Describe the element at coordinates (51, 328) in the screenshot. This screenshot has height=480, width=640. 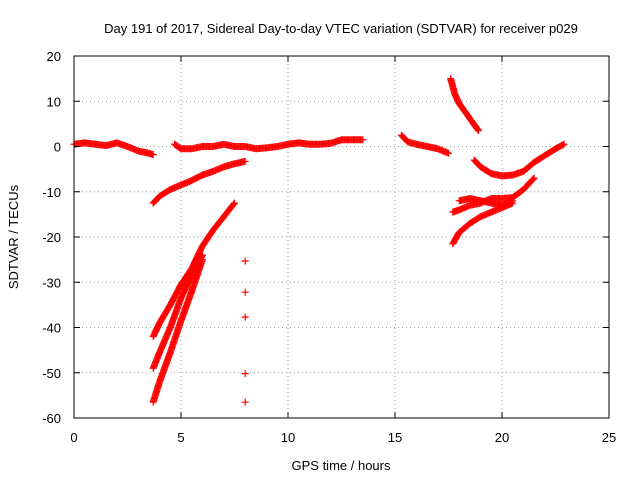
I see `y-tick-label: -40` at that location.